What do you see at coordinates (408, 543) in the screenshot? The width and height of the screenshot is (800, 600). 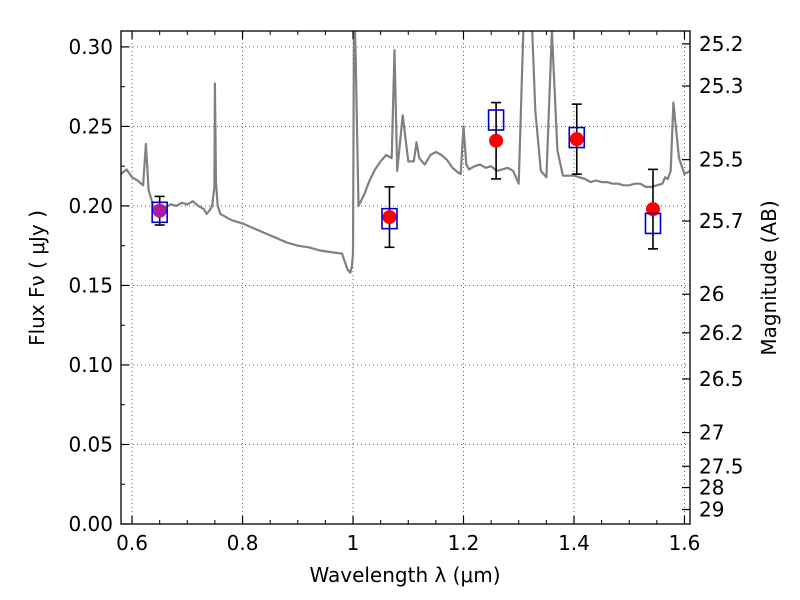 I see `x-tick-labels: 0.6 0.8 1 1.2 1.4 1.6` at bounding box center [408, 543].